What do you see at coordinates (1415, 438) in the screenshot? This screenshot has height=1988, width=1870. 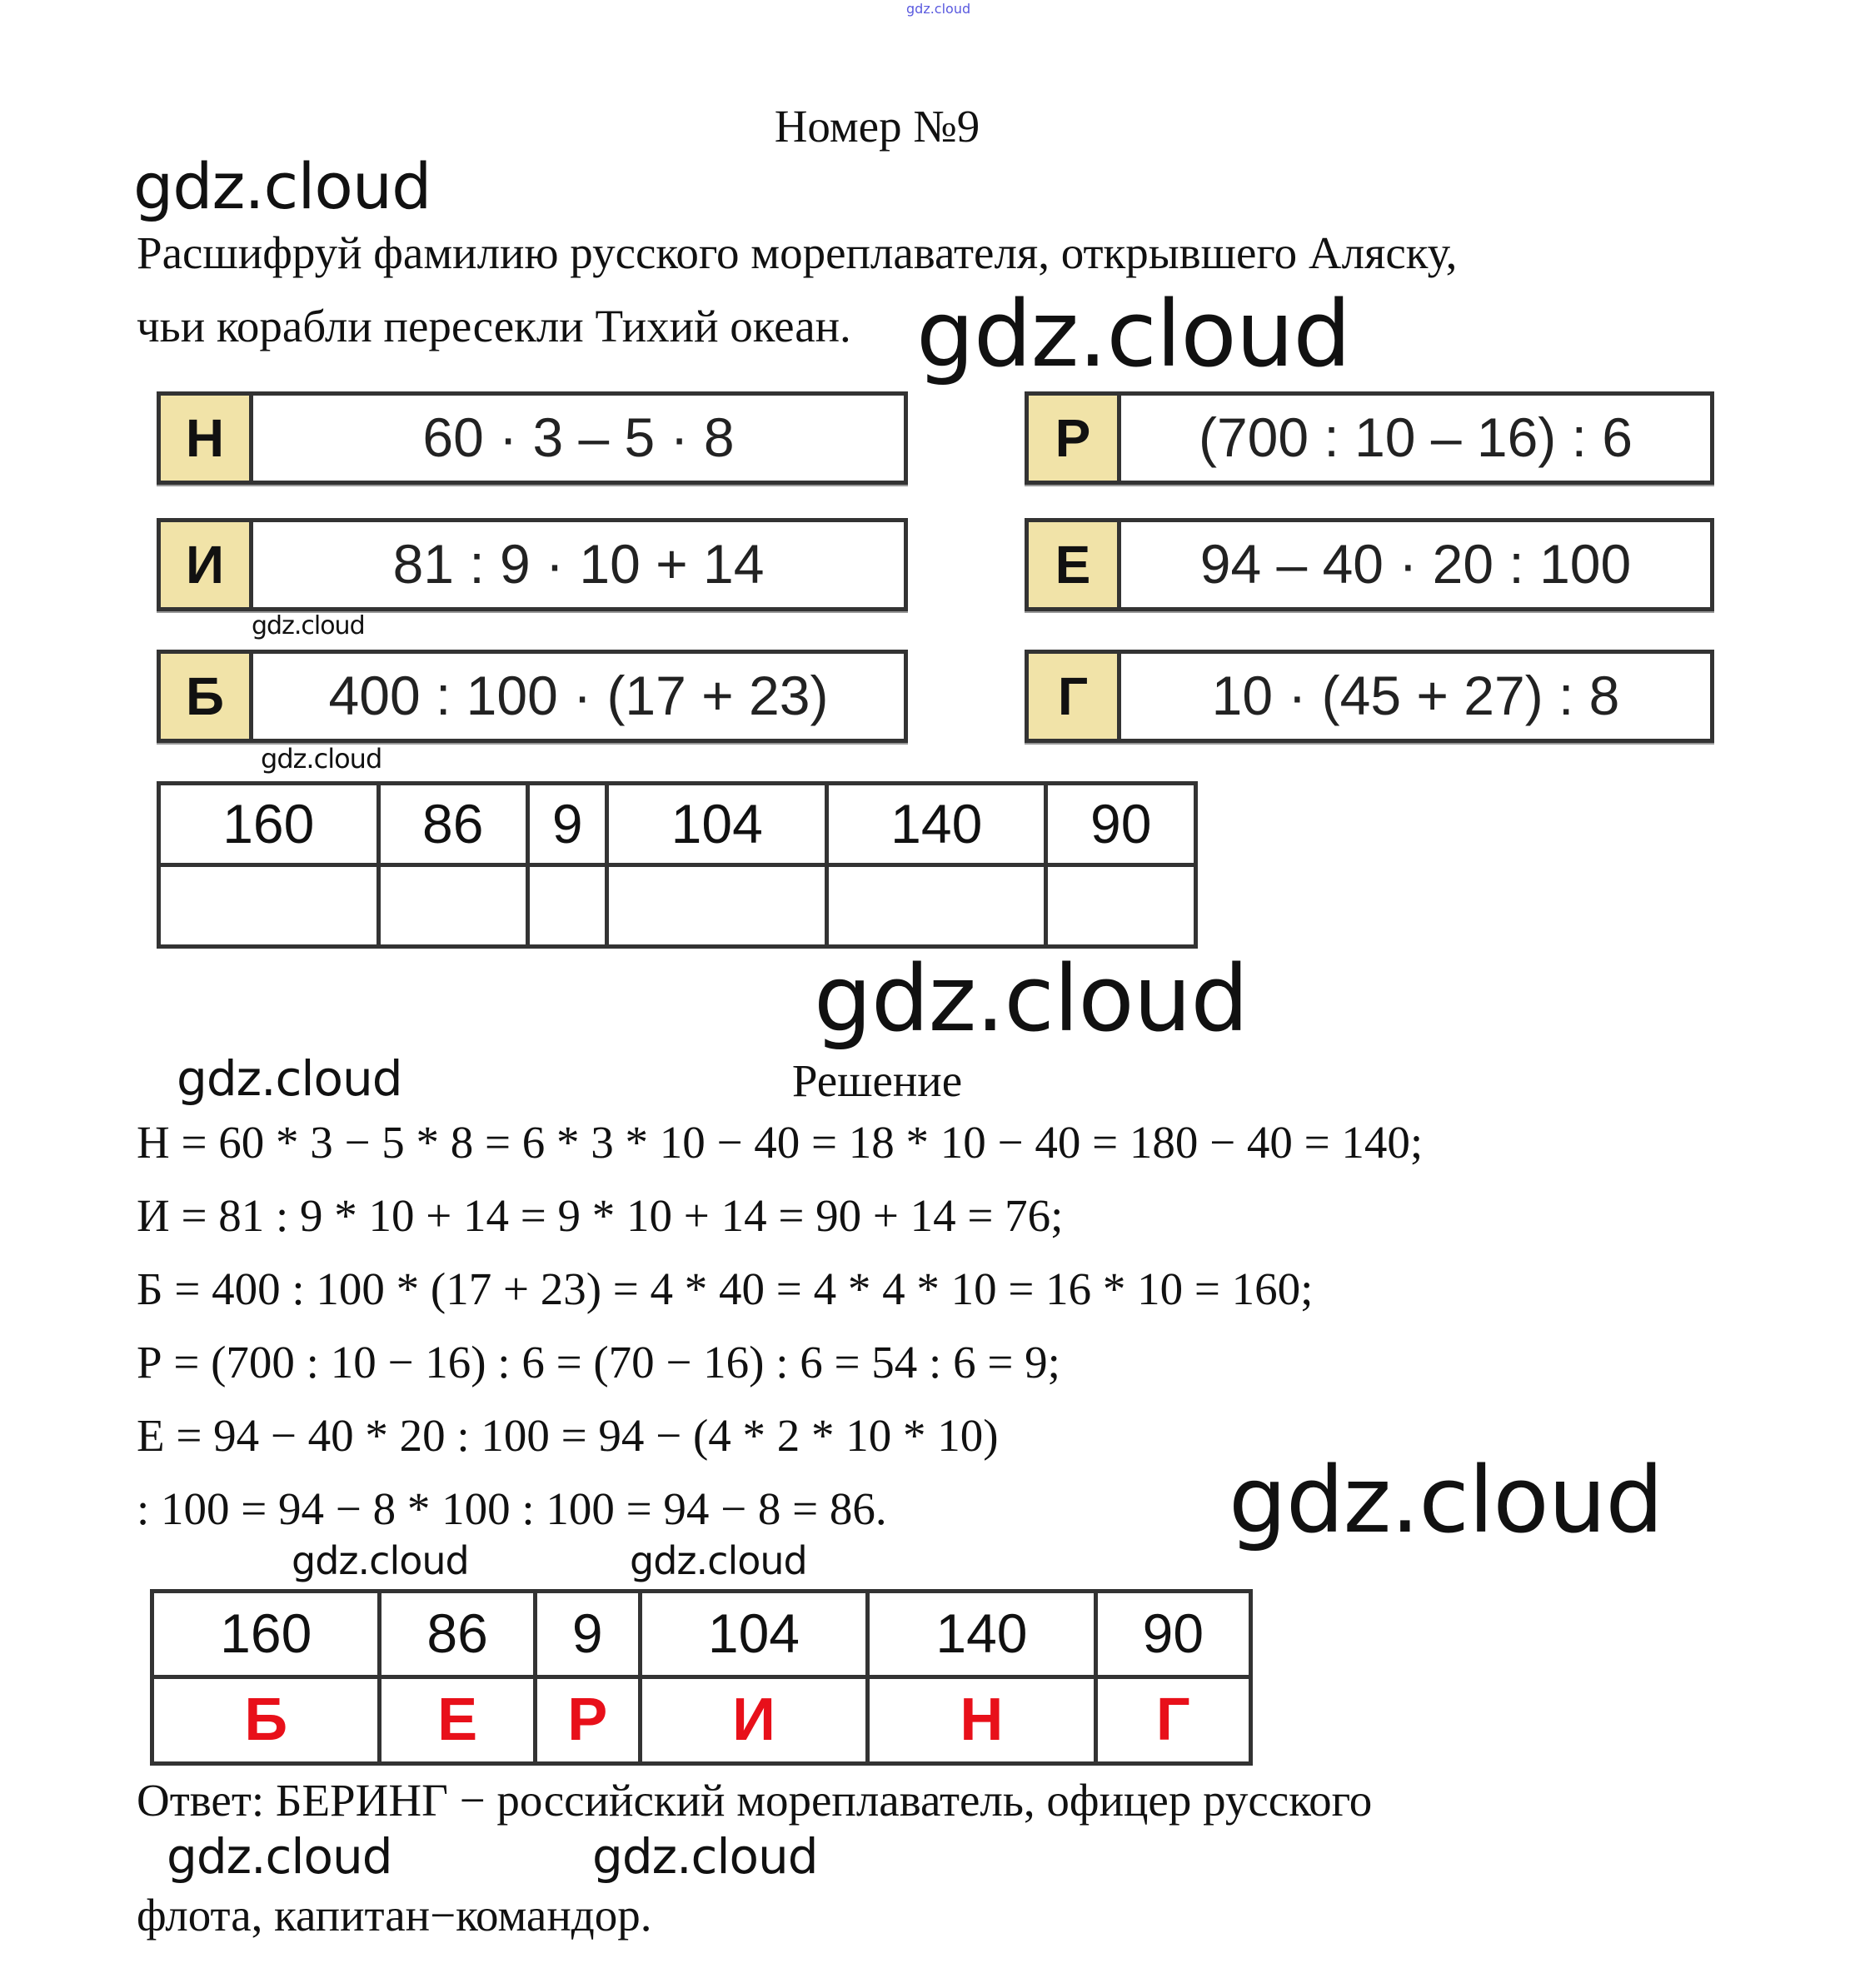 I see `card-expression: (700 : 10 – 16) : 6` at bounding box center [1415, 438].